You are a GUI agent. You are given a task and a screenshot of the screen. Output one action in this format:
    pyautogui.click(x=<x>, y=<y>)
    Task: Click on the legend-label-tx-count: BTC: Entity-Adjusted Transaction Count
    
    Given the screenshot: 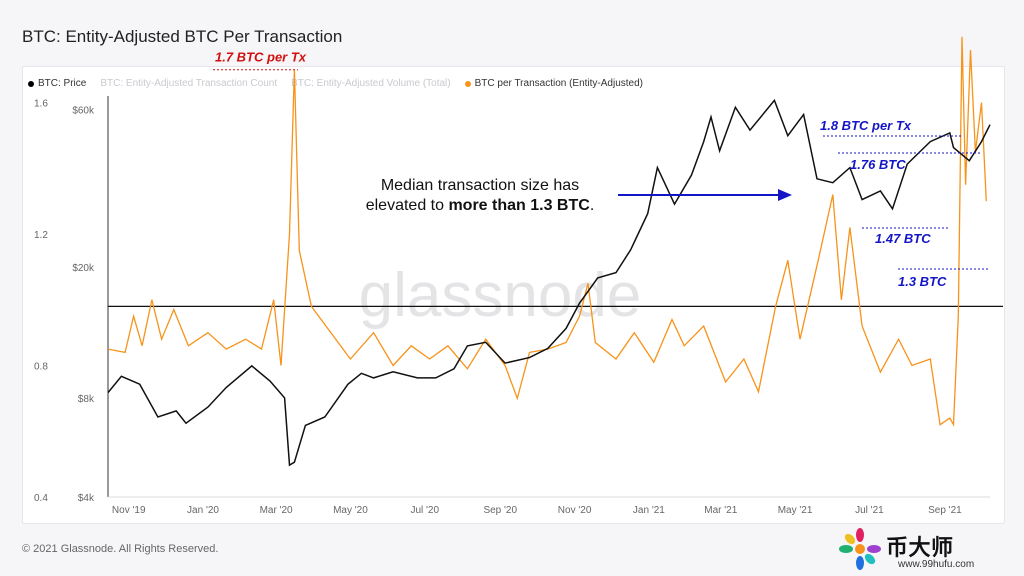 What is the action you would take?
    pyautogui.click(x=189, y=83)
    